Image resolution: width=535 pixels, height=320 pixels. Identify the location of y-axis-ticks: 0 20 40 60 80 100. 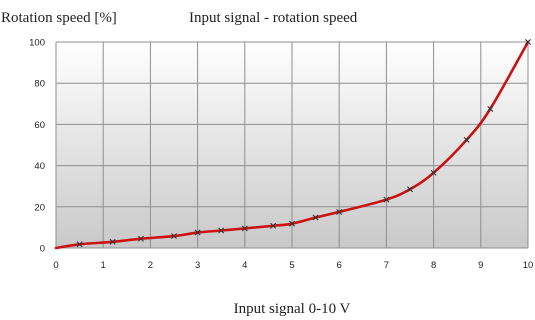
(37, 146).